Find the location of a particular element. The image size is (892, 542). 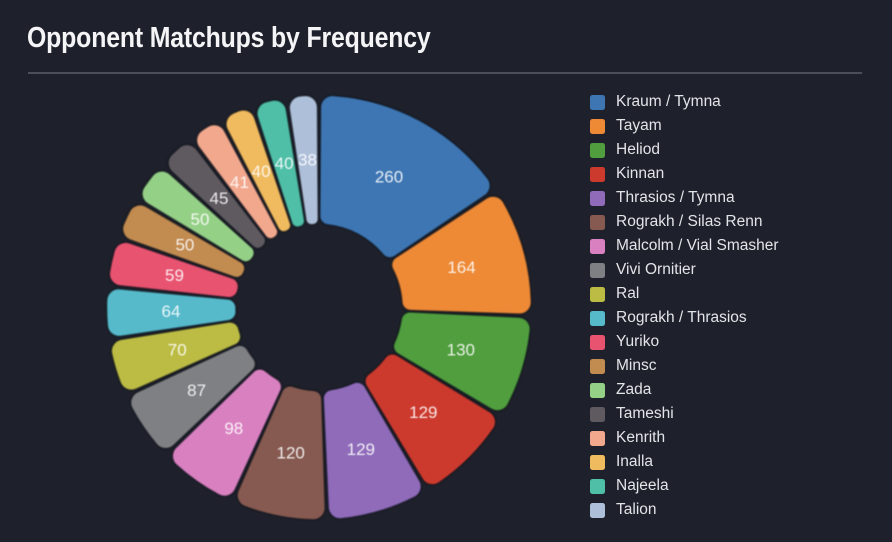

svg-text: 260 is located at coordinates (389, 177).